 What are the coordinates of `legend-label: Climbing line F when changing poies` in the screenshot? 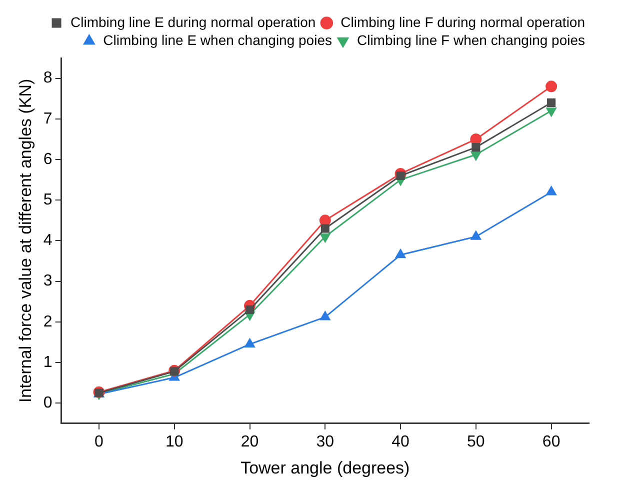 It's located at (471, 40).